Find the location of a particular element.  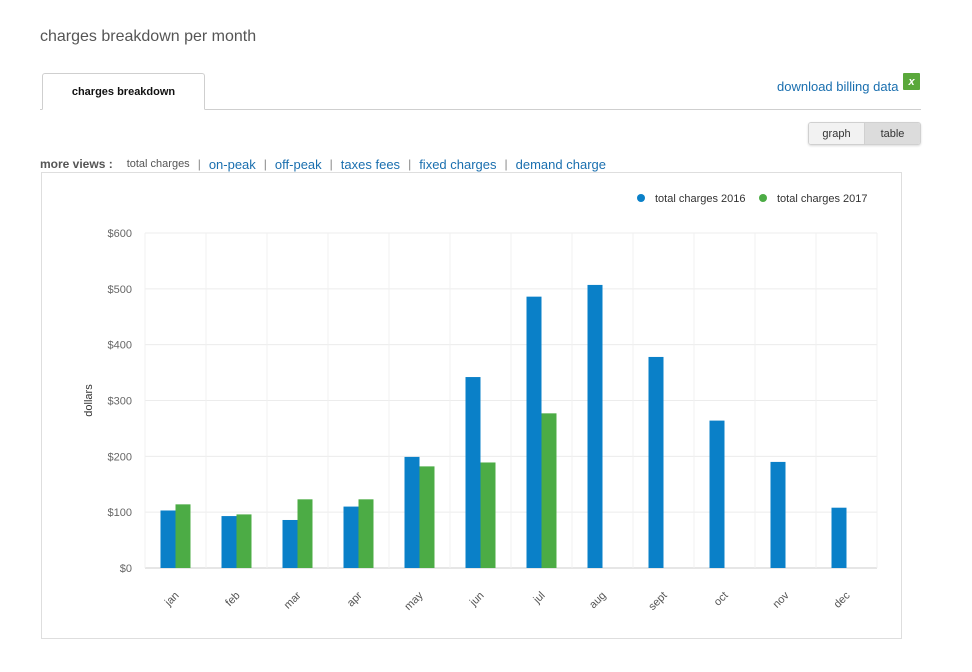

bar-2017-apr is located at coordinates (366, 533).